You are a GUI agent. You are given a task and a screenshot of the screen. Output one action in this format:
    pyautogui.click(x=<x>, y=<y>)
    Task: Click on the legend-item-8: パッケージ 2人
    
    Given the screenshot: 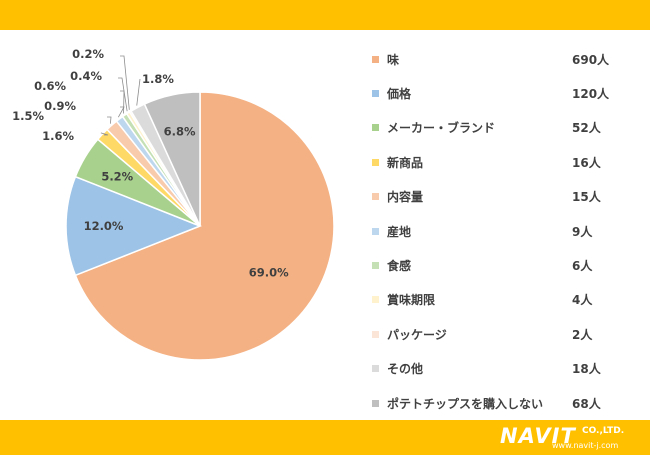 What is the action you would take?
    pyautogui.click(x=507, y=334)
    